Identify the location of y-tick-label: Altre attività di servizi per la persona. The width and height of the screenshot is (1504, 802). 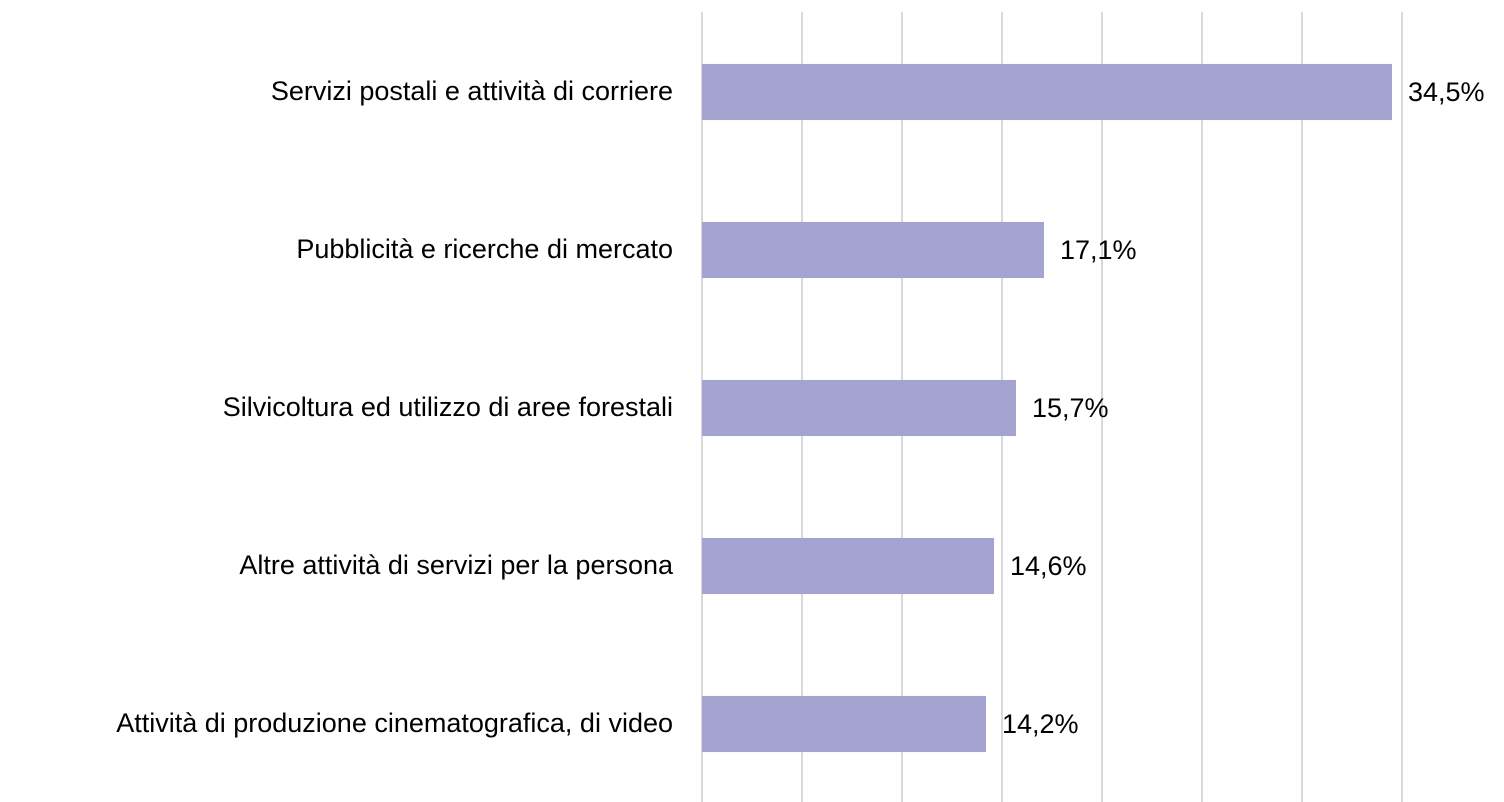
(456, 565).